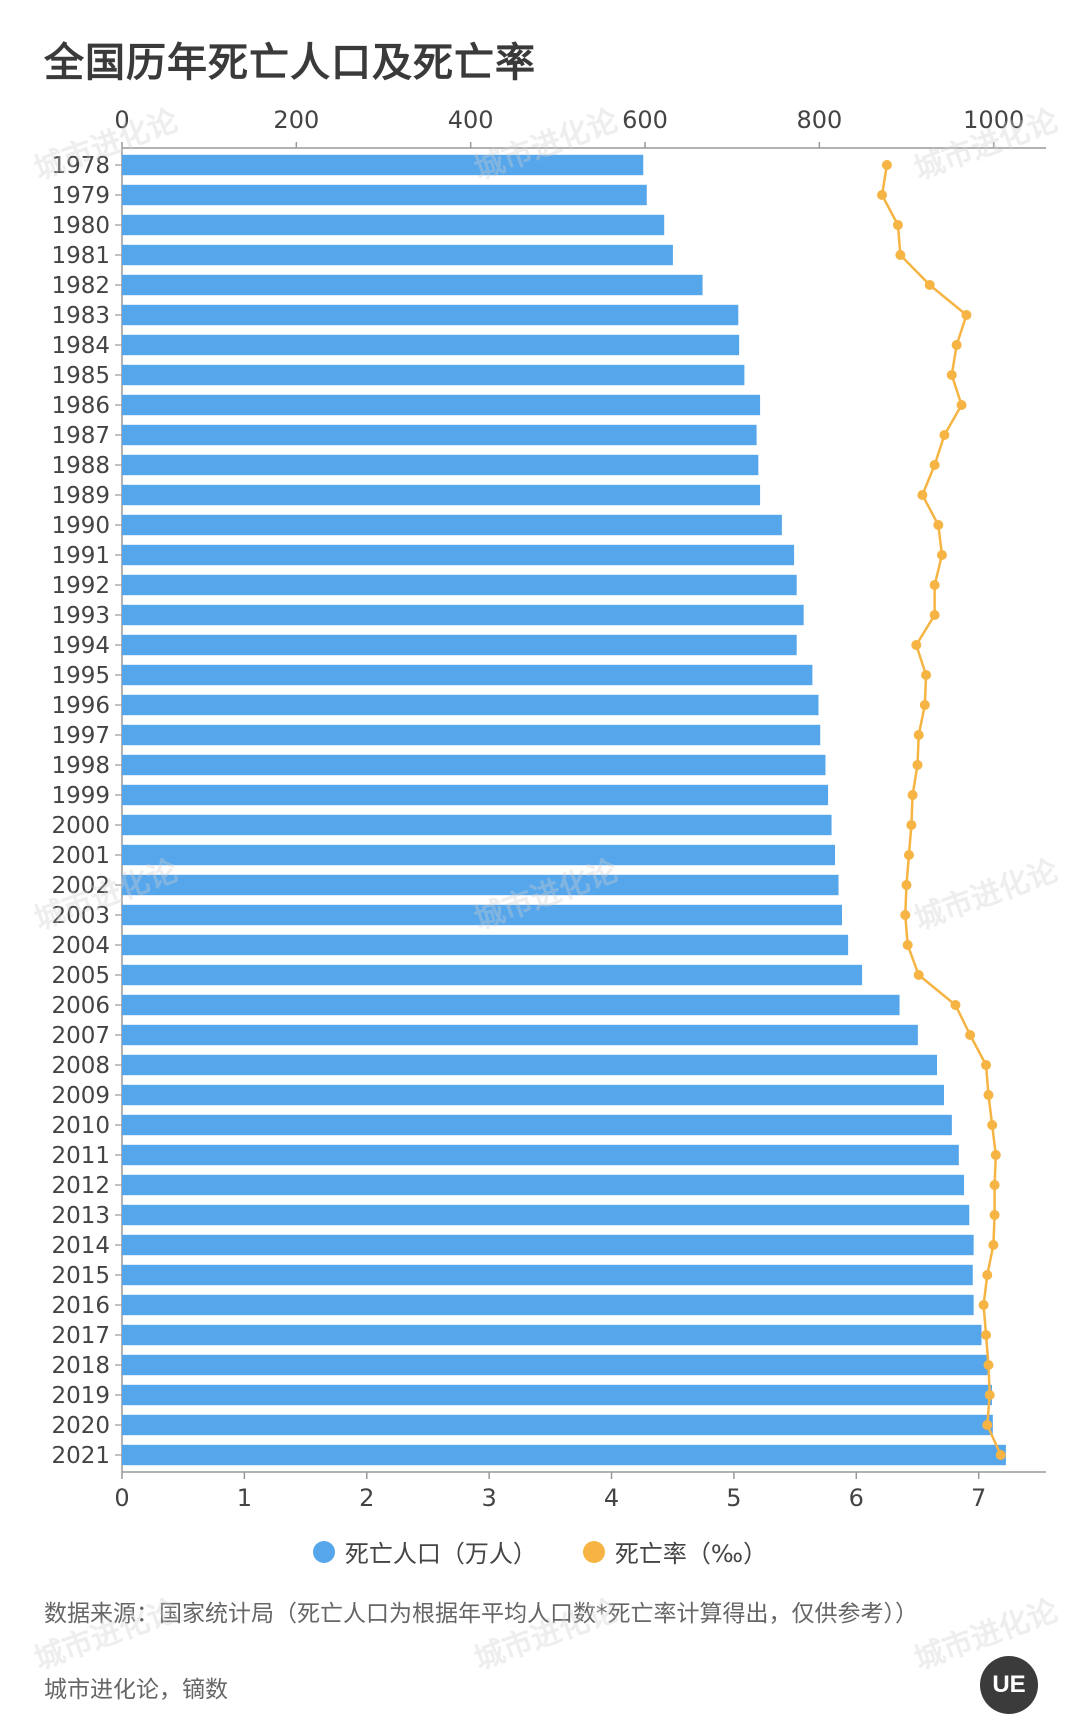 This screenshot has height=1728, width=1080. What do you see at coordinates (323, 1551) in the screenshot?
I see `legend-swatch-deaths` at bounding box center [323, 1551].